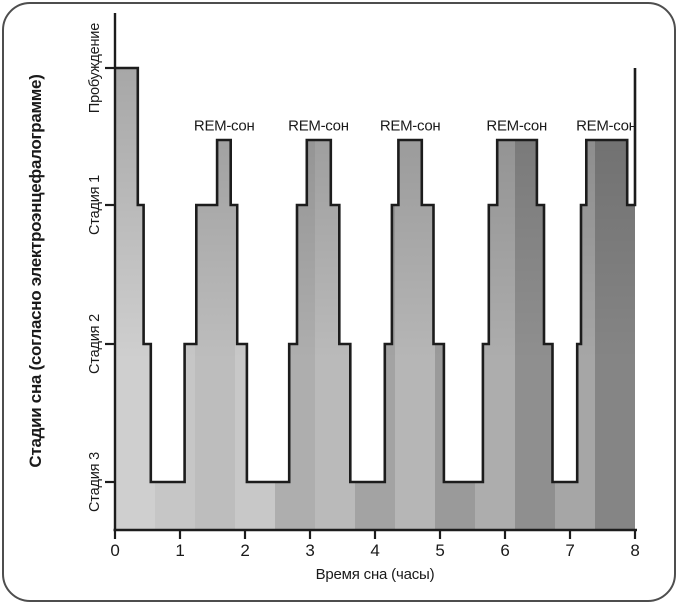  Describe the element at coordinates (95, 205) in the screenshot. I see `stage-label-s1: Стадия 1` at that location.